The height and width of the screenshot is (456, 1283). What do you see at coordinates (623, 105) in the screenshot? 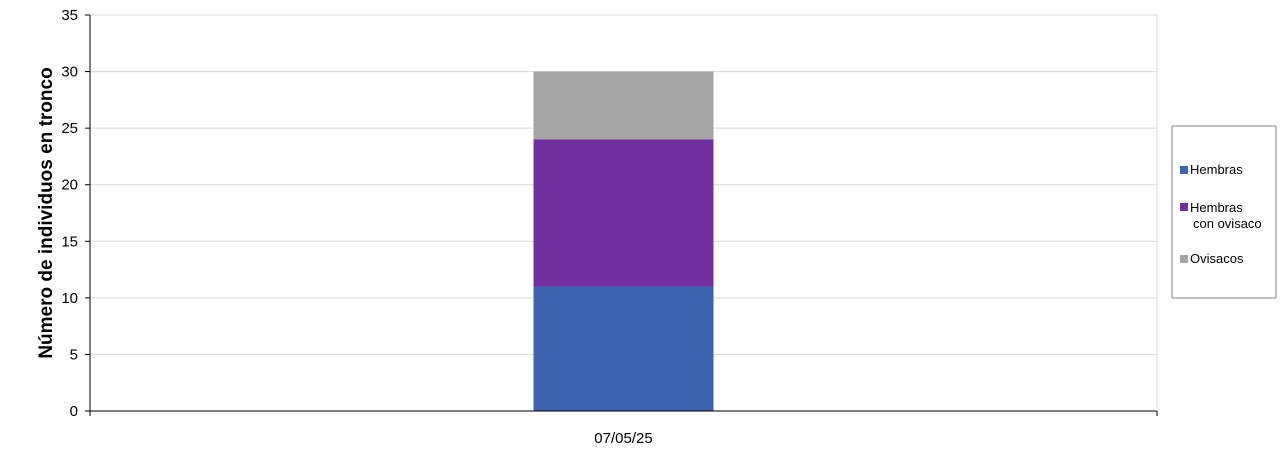
I see `bar-segment-ovisacos` at bounding box center [623, 105].